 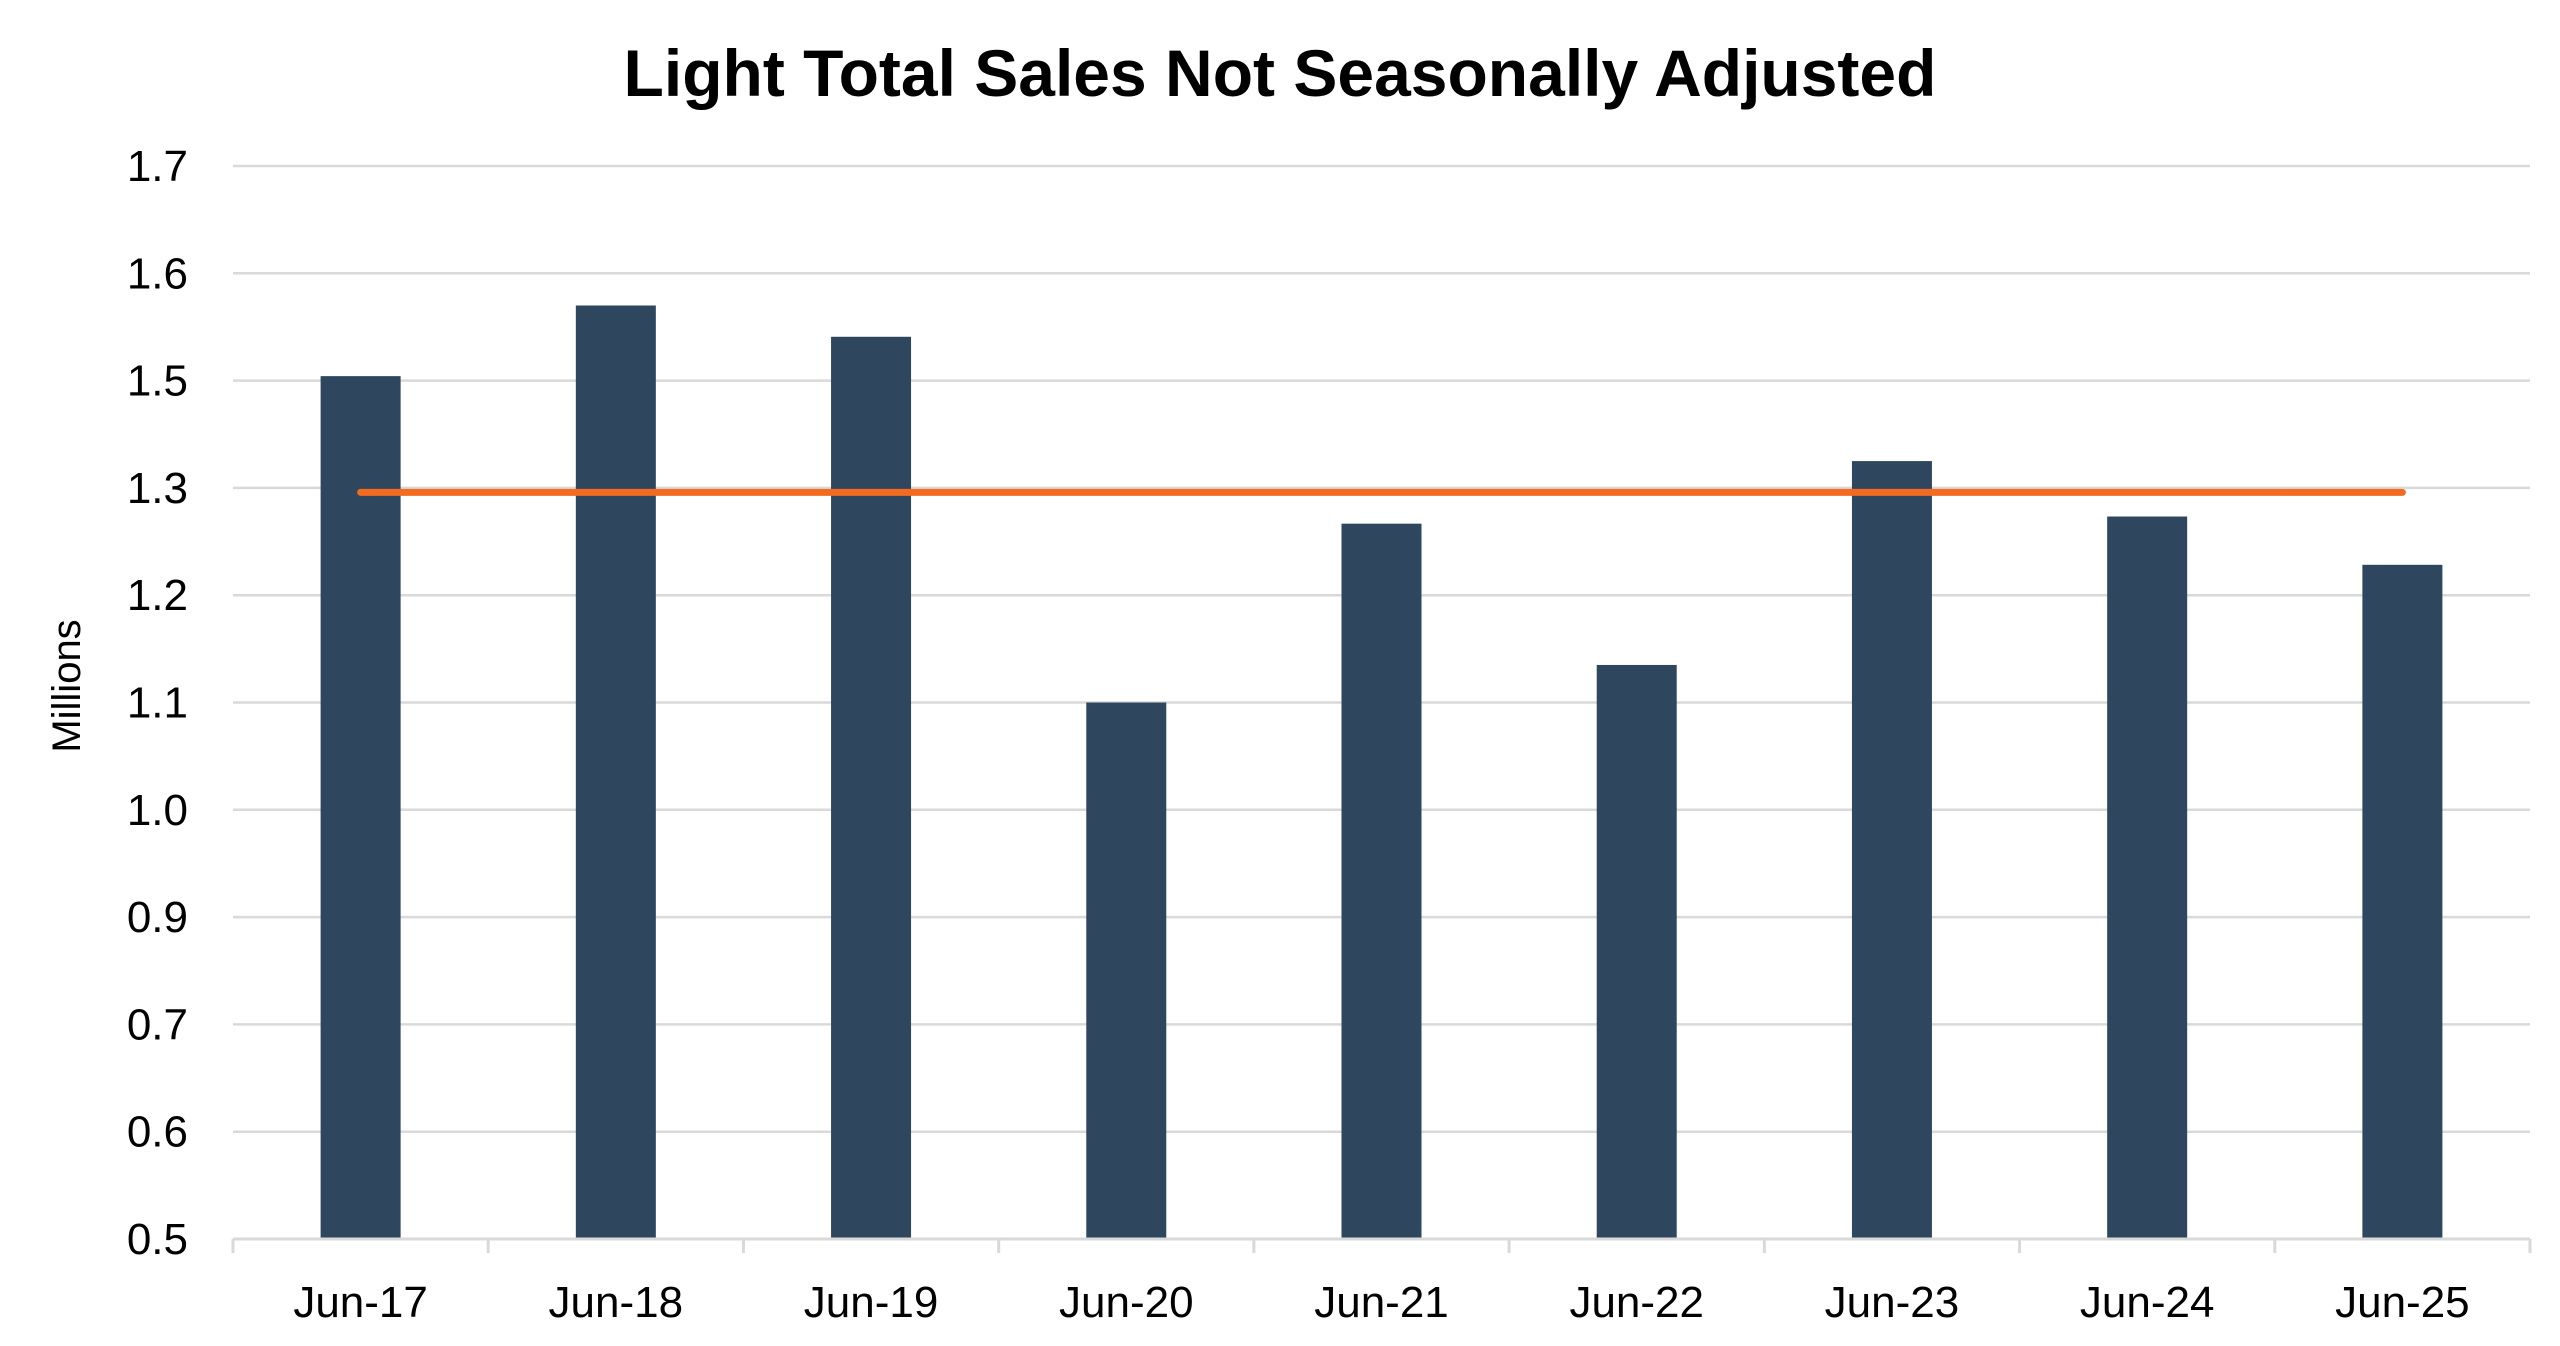 What do you see at coordinates (871, 1302) in the screenshot?
I see `x-tick-label: Jun-19` at bounding box center [871, 1302].